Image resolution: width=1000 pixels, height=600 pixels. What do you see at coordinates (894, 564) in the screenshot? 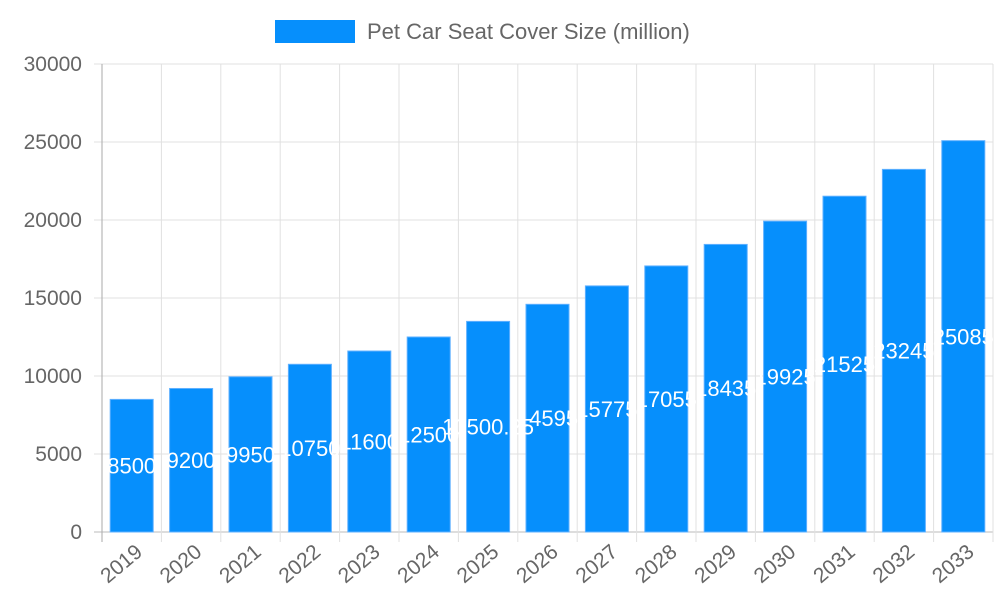
I see `x-tick-label: 2032` at bounding box center [894, 564].